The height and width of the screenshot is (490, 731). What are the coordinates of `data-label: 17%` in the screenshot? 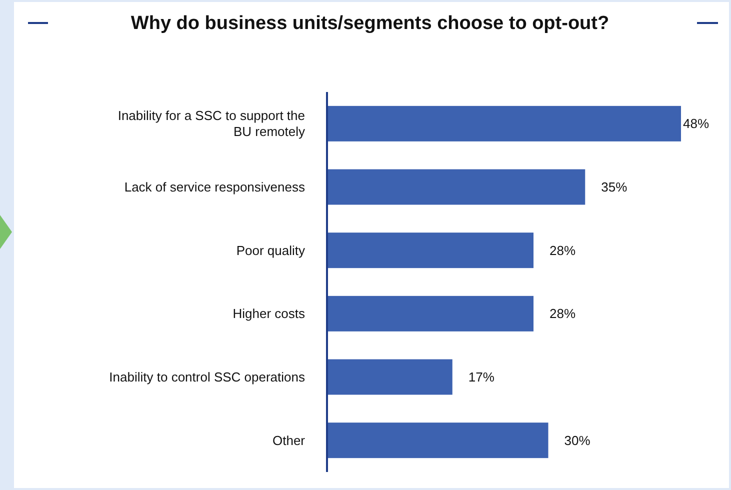 It's located at (481, 377).